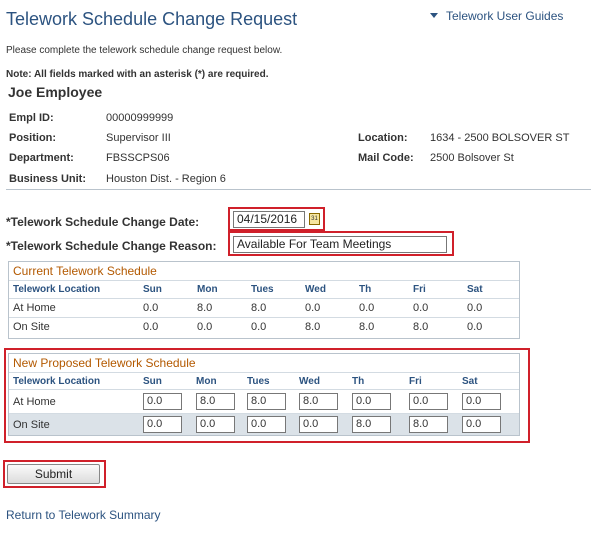 This screenshot has height=537, width=592. I want to click on current-schedule-grid, so click(264, 300).